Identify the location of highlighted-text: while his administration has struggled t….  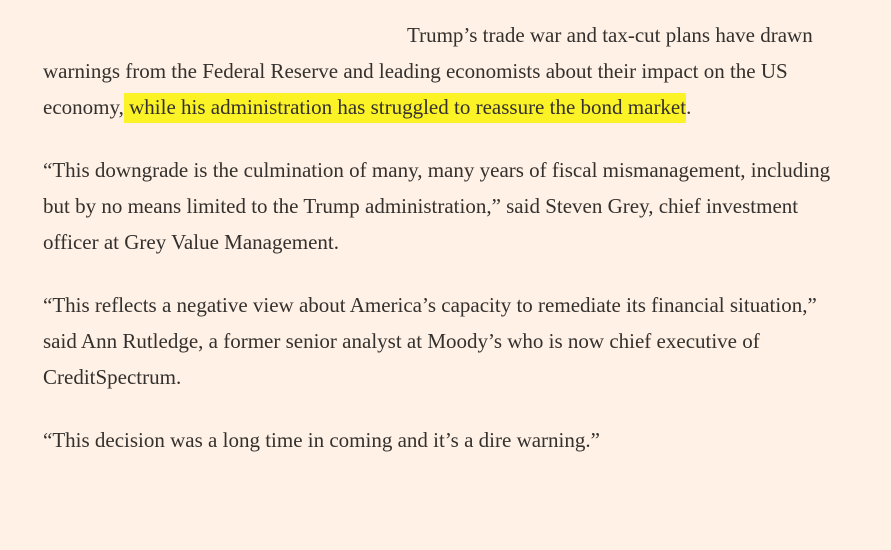
(405, 108).